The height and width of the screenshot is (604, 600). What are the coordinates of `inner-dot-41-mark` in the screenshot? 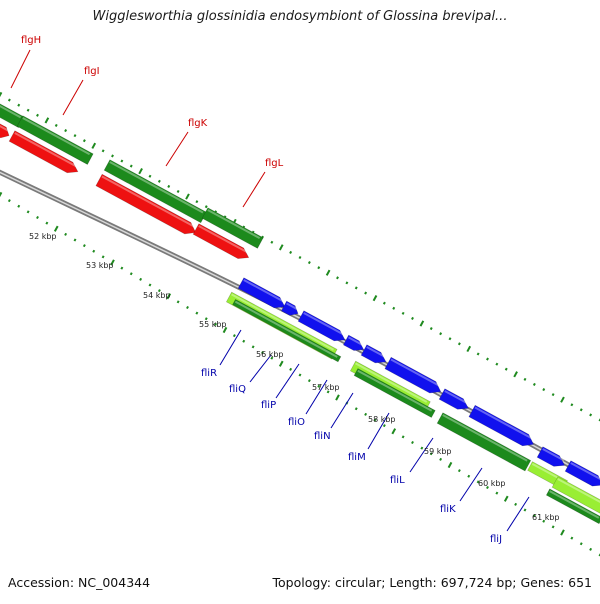 It's located at (384, 426).